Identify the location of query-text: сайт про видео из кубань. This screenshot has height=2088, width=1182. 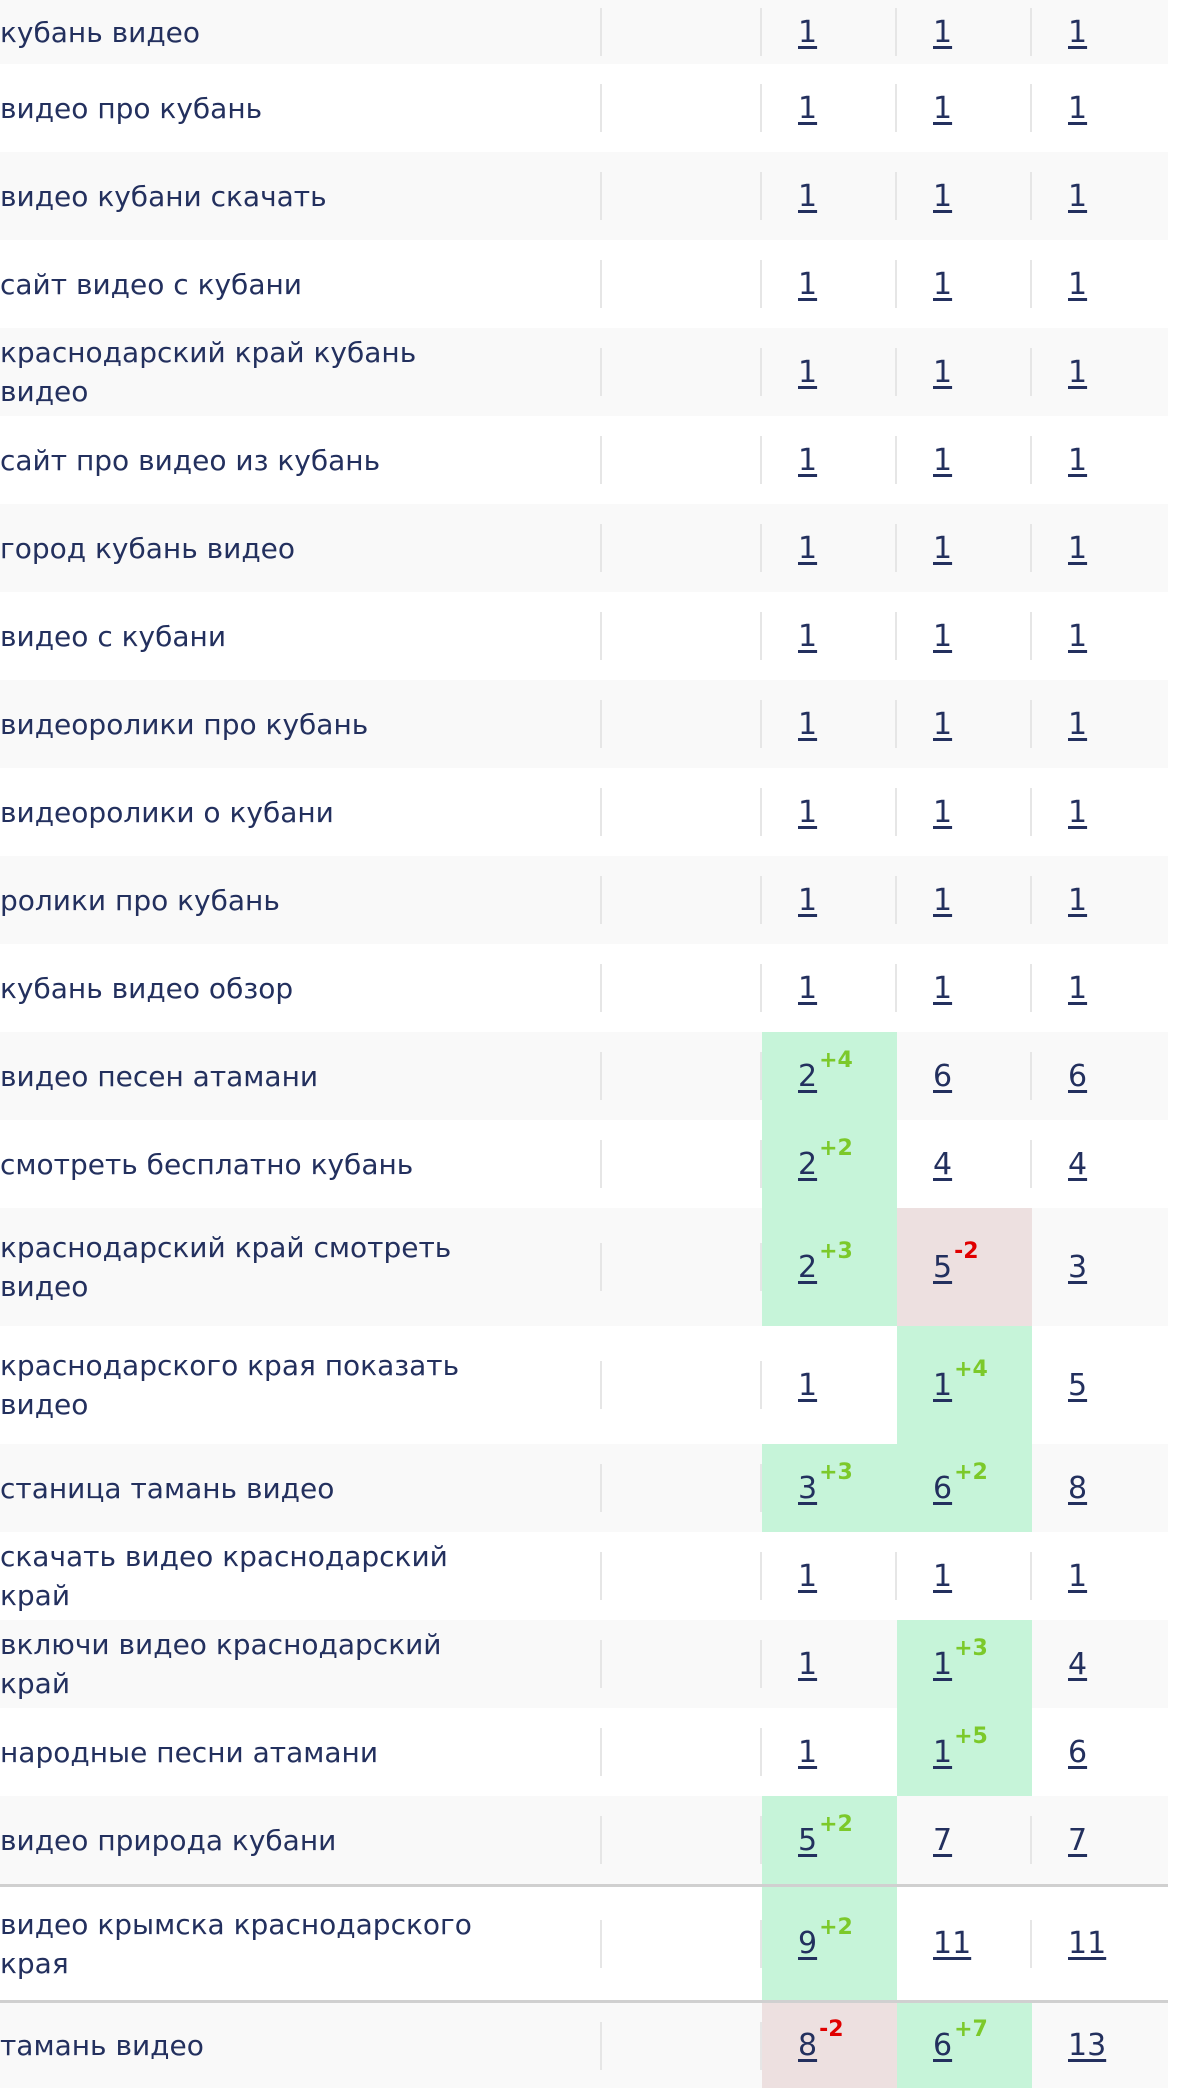
(301, 460).